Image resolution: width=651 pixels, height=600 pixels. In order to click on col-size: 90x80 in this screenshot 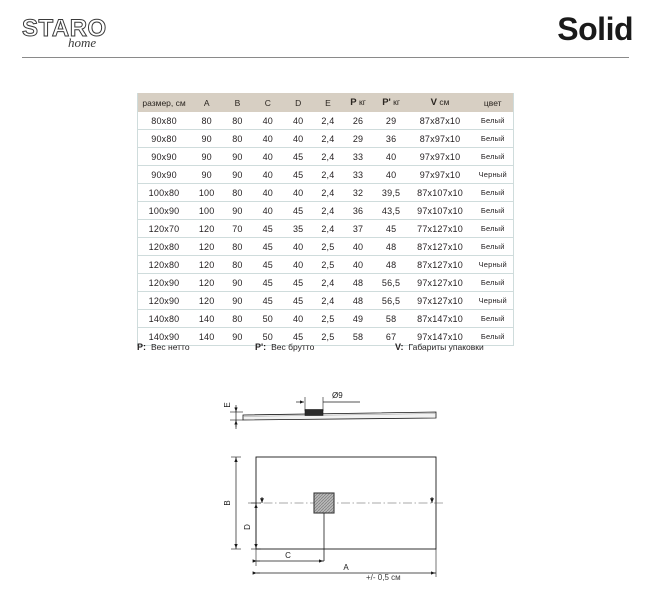, I will do `click(164, 138)`.